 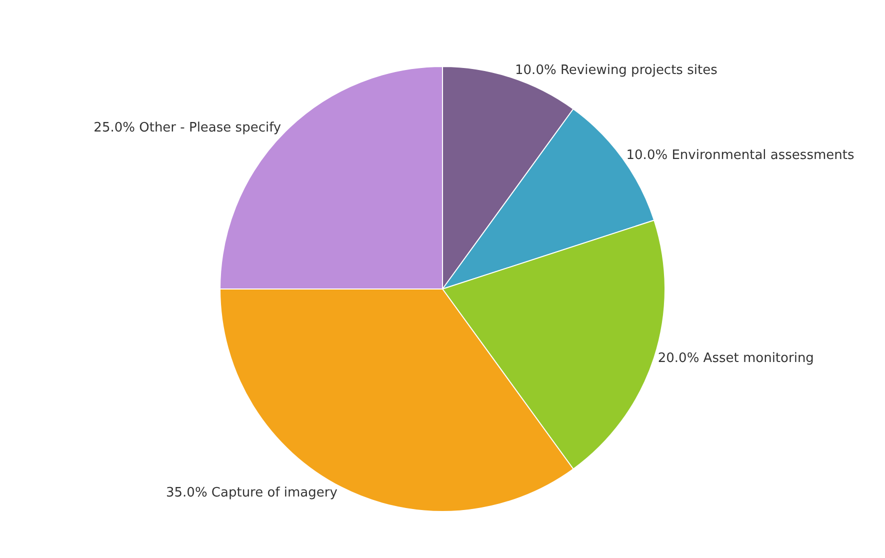 I want to click on slice-label: 20.0% Asset monitoring, so click(x=736, y=358).